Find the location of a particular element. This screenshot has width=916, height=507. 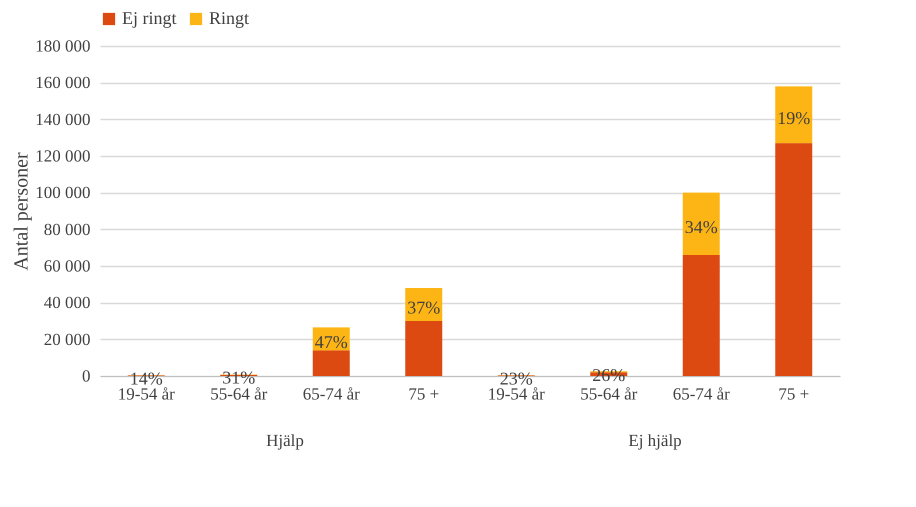

text: Hjälp is located at coordinates (285, 440).